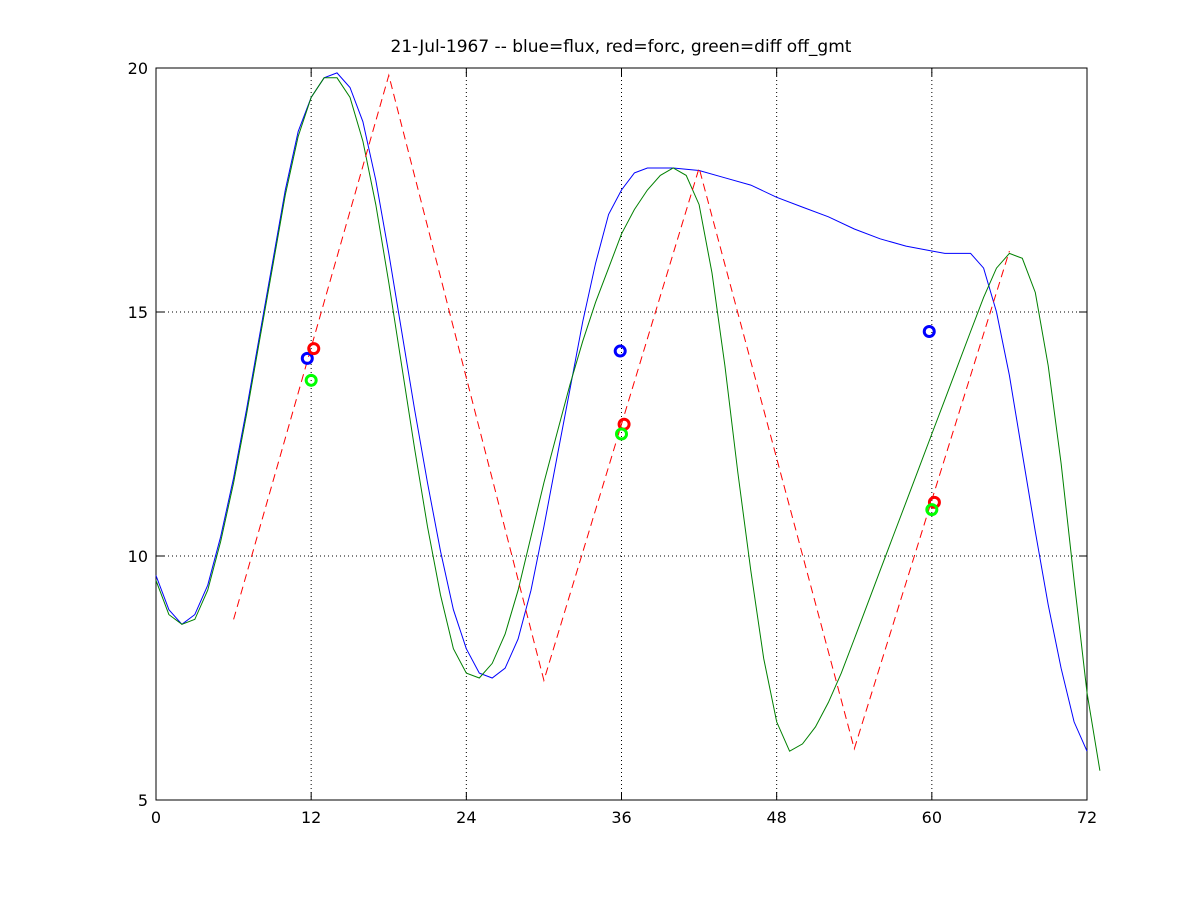 Image resolution: width=1200 pixels, height=905 pixels. Describe the element at coordinates (138, 312) in the screenshot. I see `y-tick-label: 15` at that location.